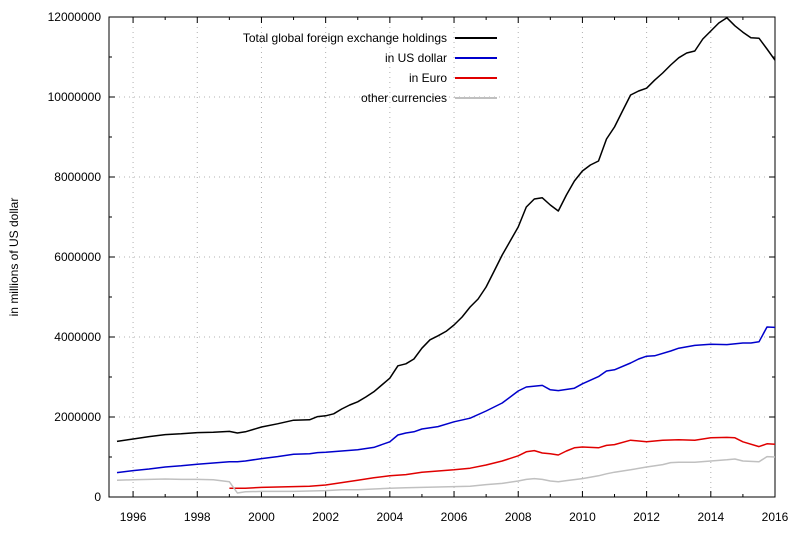 The width and height of the screenshot is (800, 534). Describe the element at coordinates (75, 17) in the screenshot. I see `y-tick-label: 12000000` at that location.